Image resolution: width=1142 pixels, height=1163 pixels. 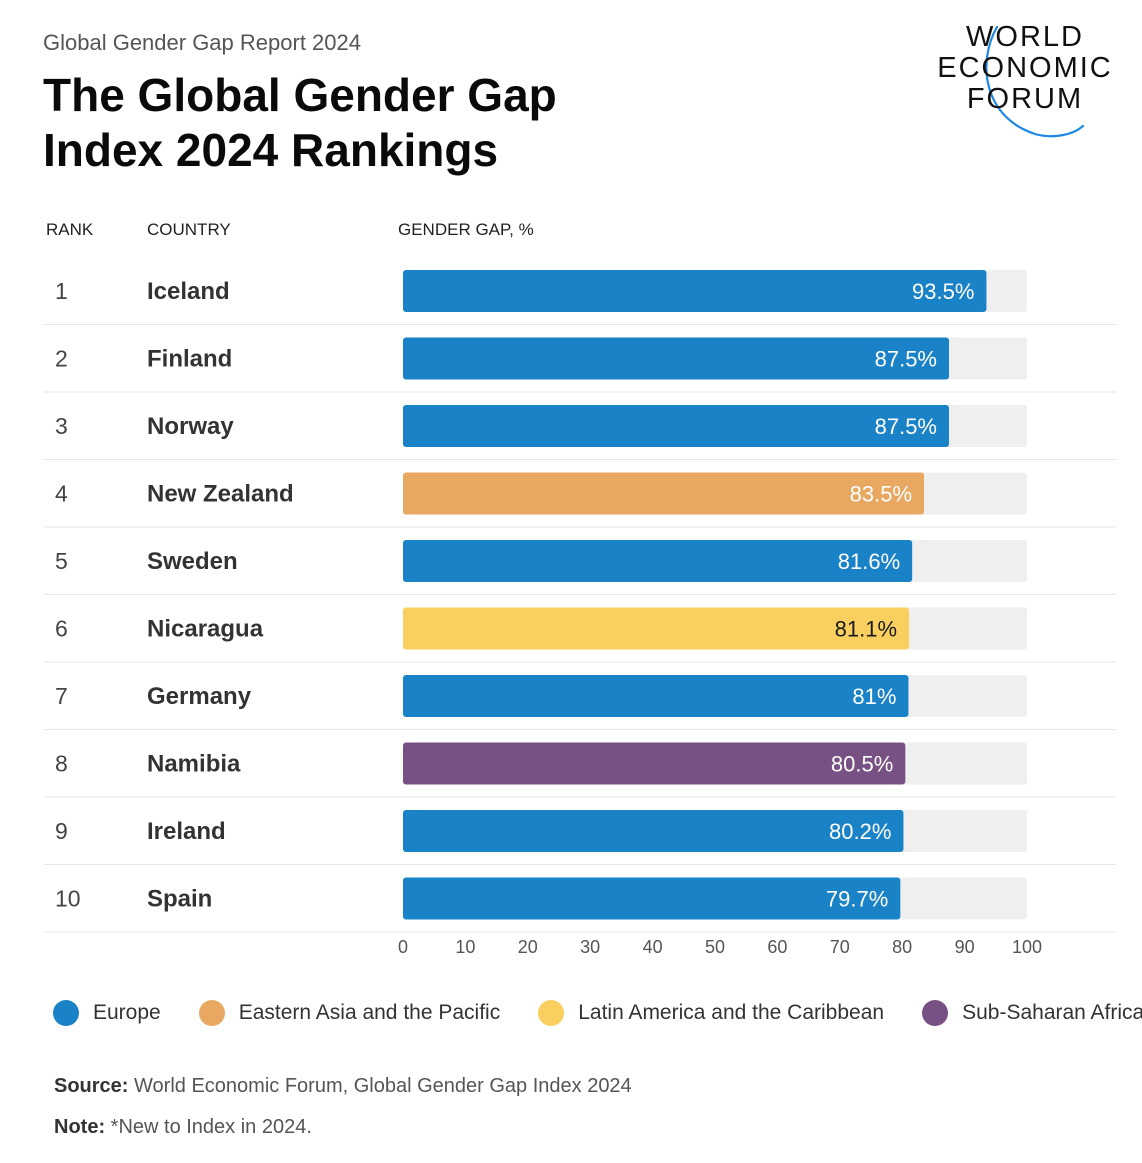 I want to click on bar-value-label: 81%, so click(x=874, y=696).